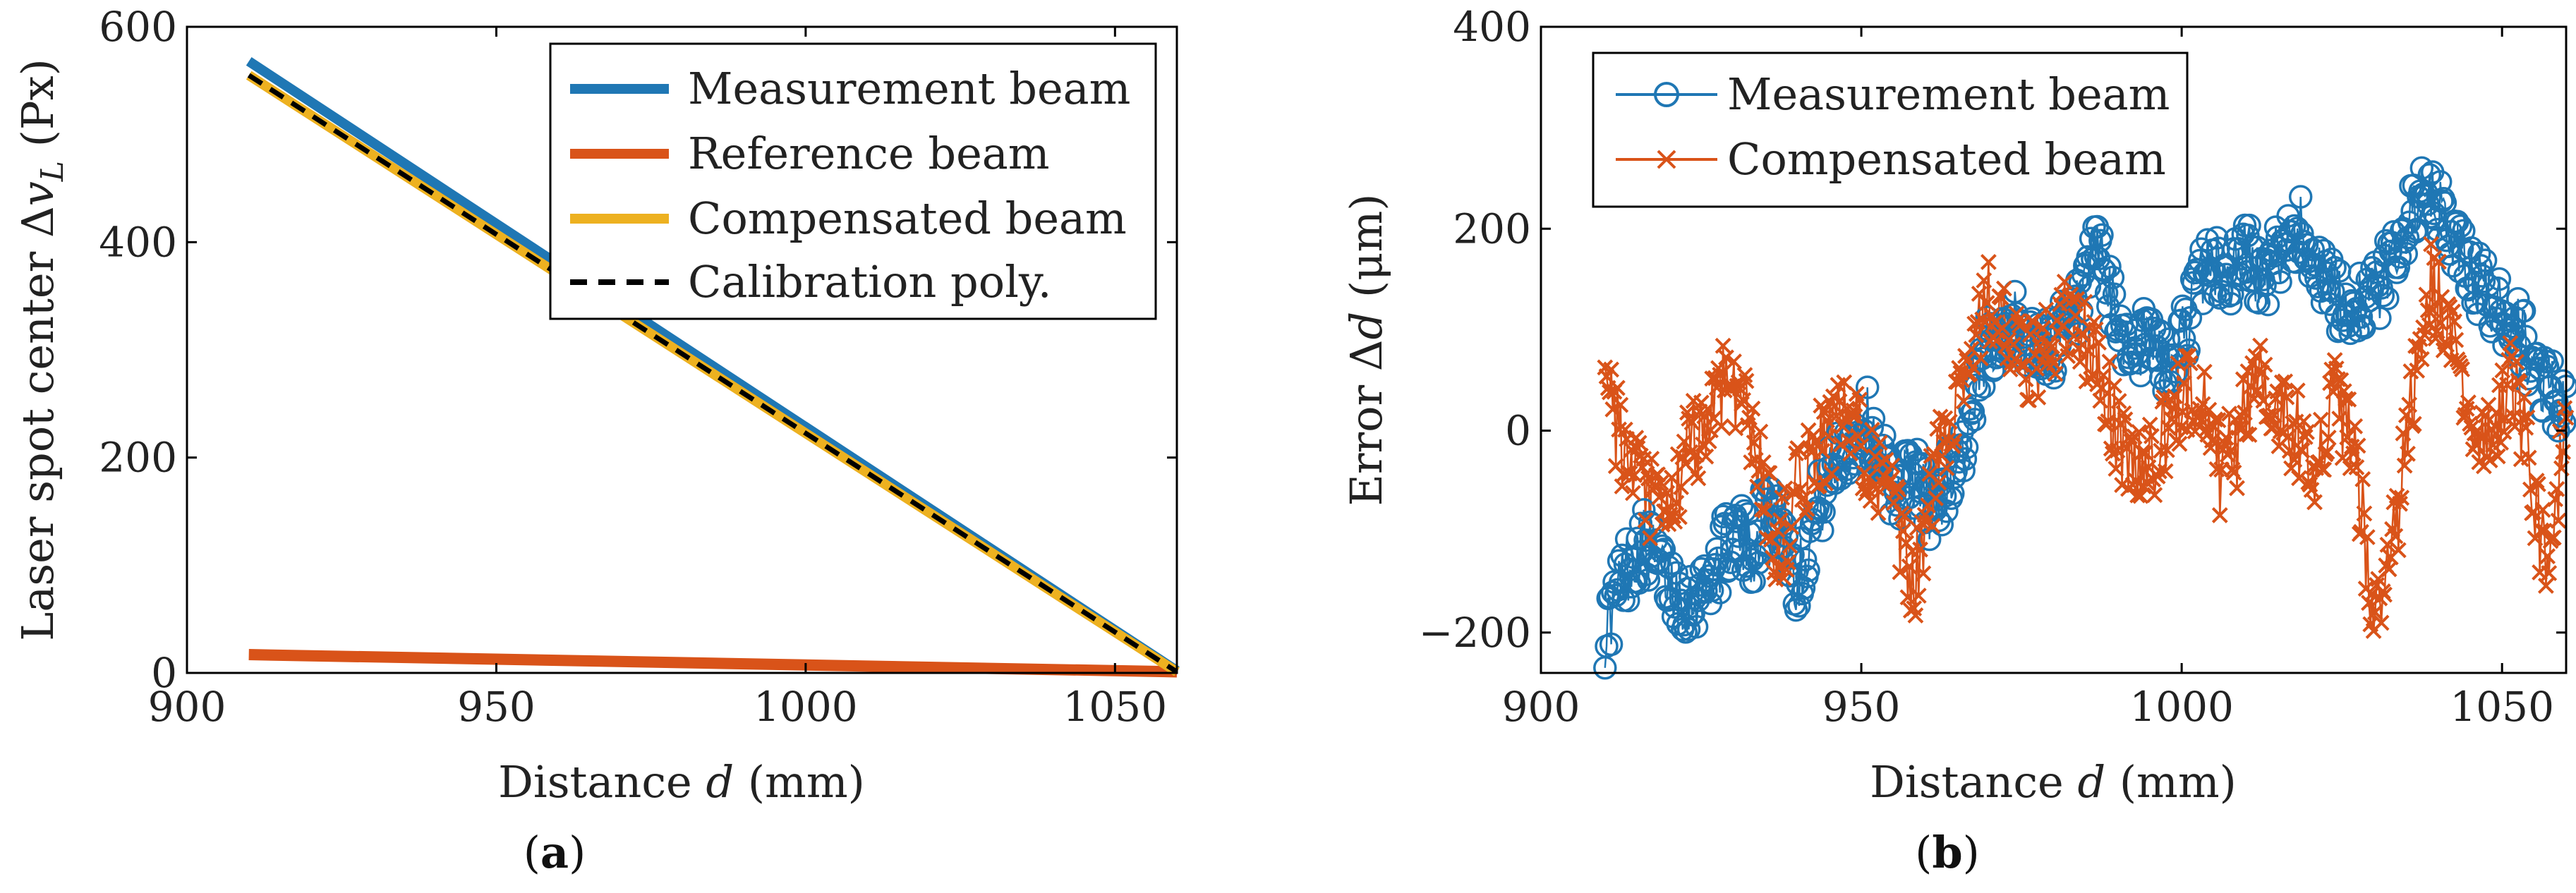 This screenshot has height=893, width=2576. Describe the element at coordinates (713, 663) in the screenshot. I see `series-reference-beam-line` at that location.